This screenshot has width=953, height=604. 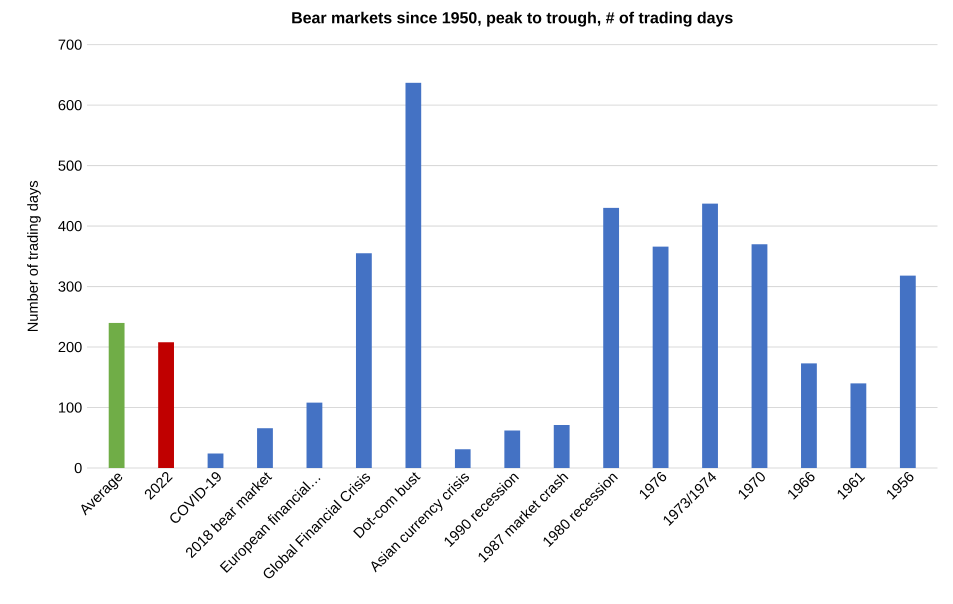 What do you see at coordinates (70, 44) in the screenshot?
I see `y-tick-label: 700` at bounding box center [70, 44].